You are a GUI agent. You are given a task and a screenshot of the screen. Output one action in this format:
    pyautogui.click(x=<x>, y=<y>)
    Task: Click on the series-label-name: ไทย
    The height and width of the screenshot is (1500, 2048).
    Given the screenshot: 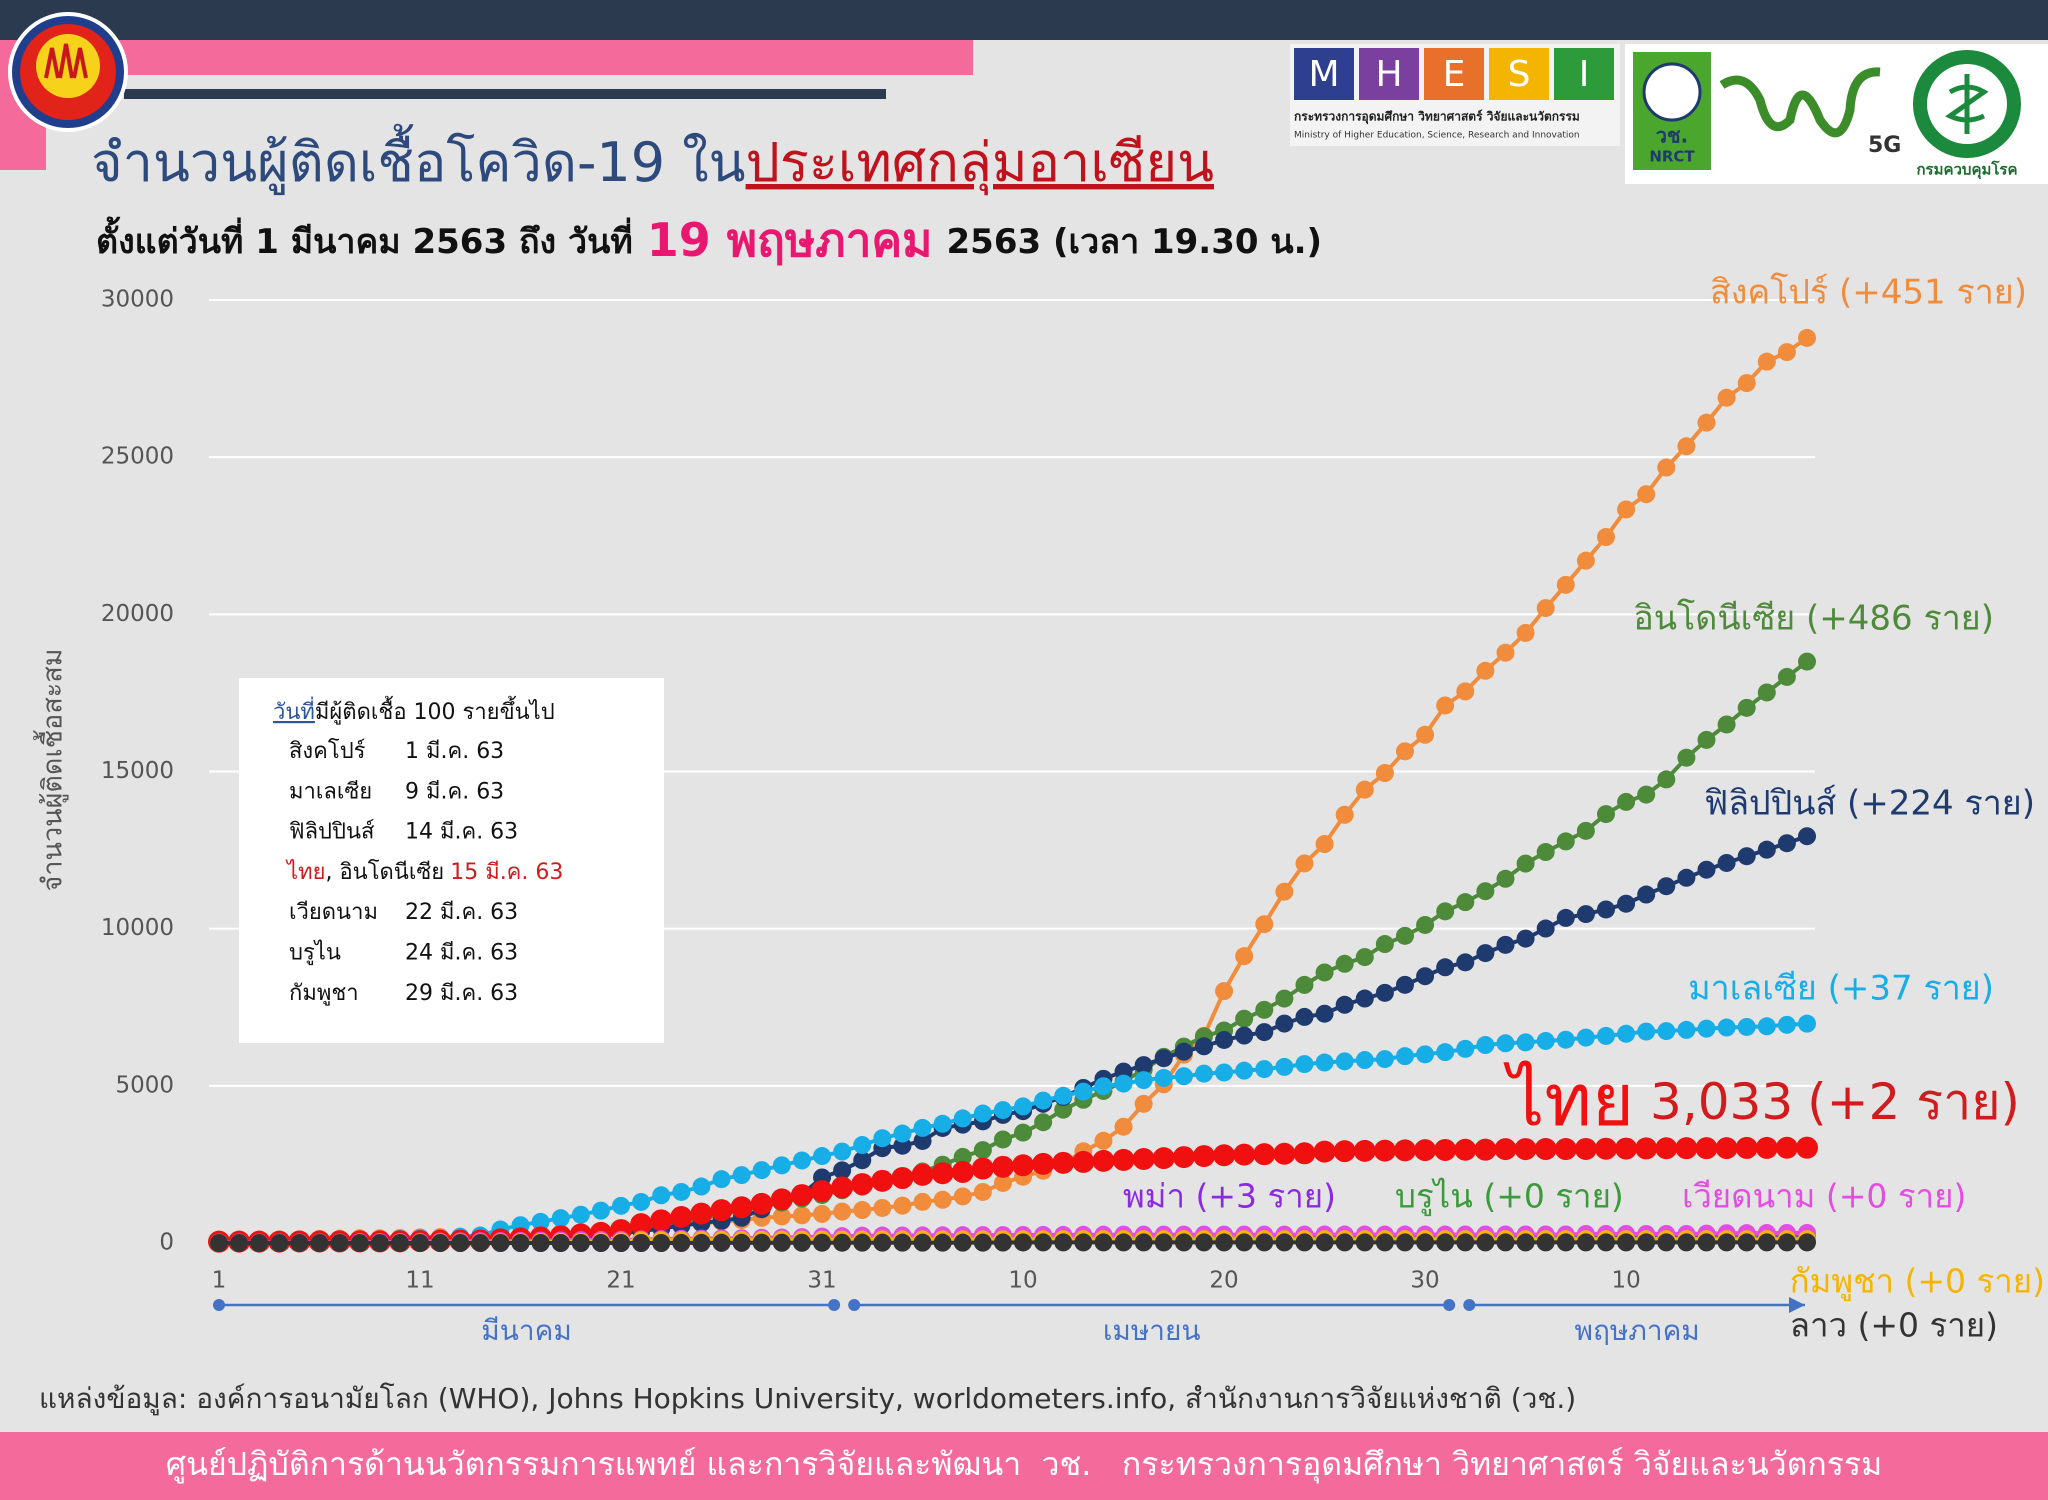 What is the action you would take?
    pyautogui.click(x=1568, y=1100)
    